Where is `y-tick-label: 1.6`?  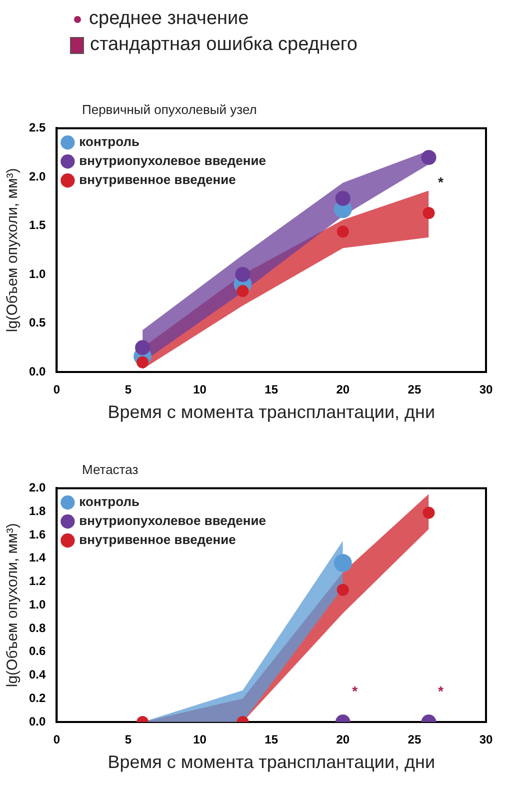 y-tick-label: 1.6 is located at coordinates (37, 534).